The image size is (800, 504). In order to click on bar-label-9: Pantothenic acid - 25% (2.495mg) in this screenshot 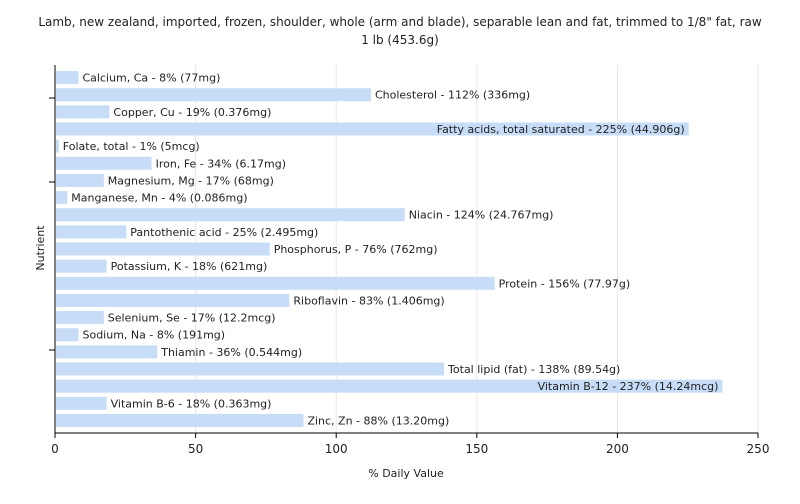, I will do `click(224, 232)`.